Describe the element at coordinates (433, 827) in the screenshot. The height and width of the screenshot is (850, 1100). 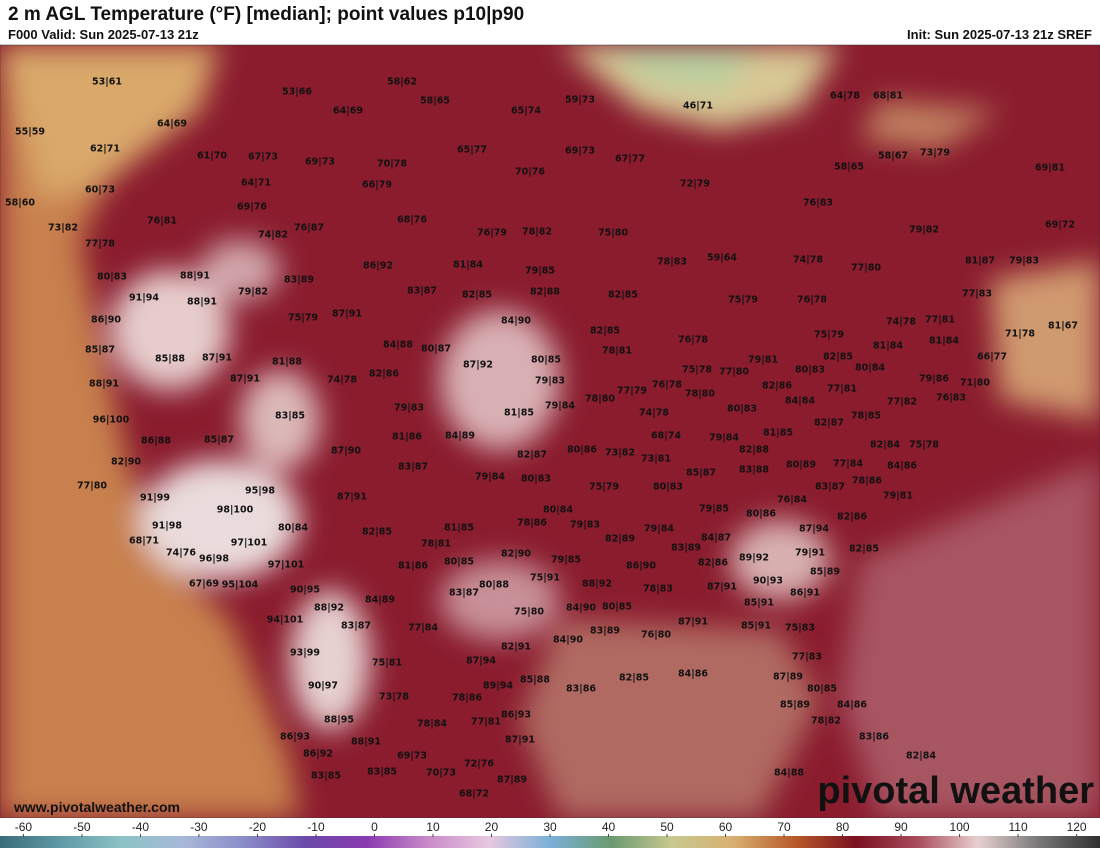
I see `colorbar-tick-label: 10` at that location.